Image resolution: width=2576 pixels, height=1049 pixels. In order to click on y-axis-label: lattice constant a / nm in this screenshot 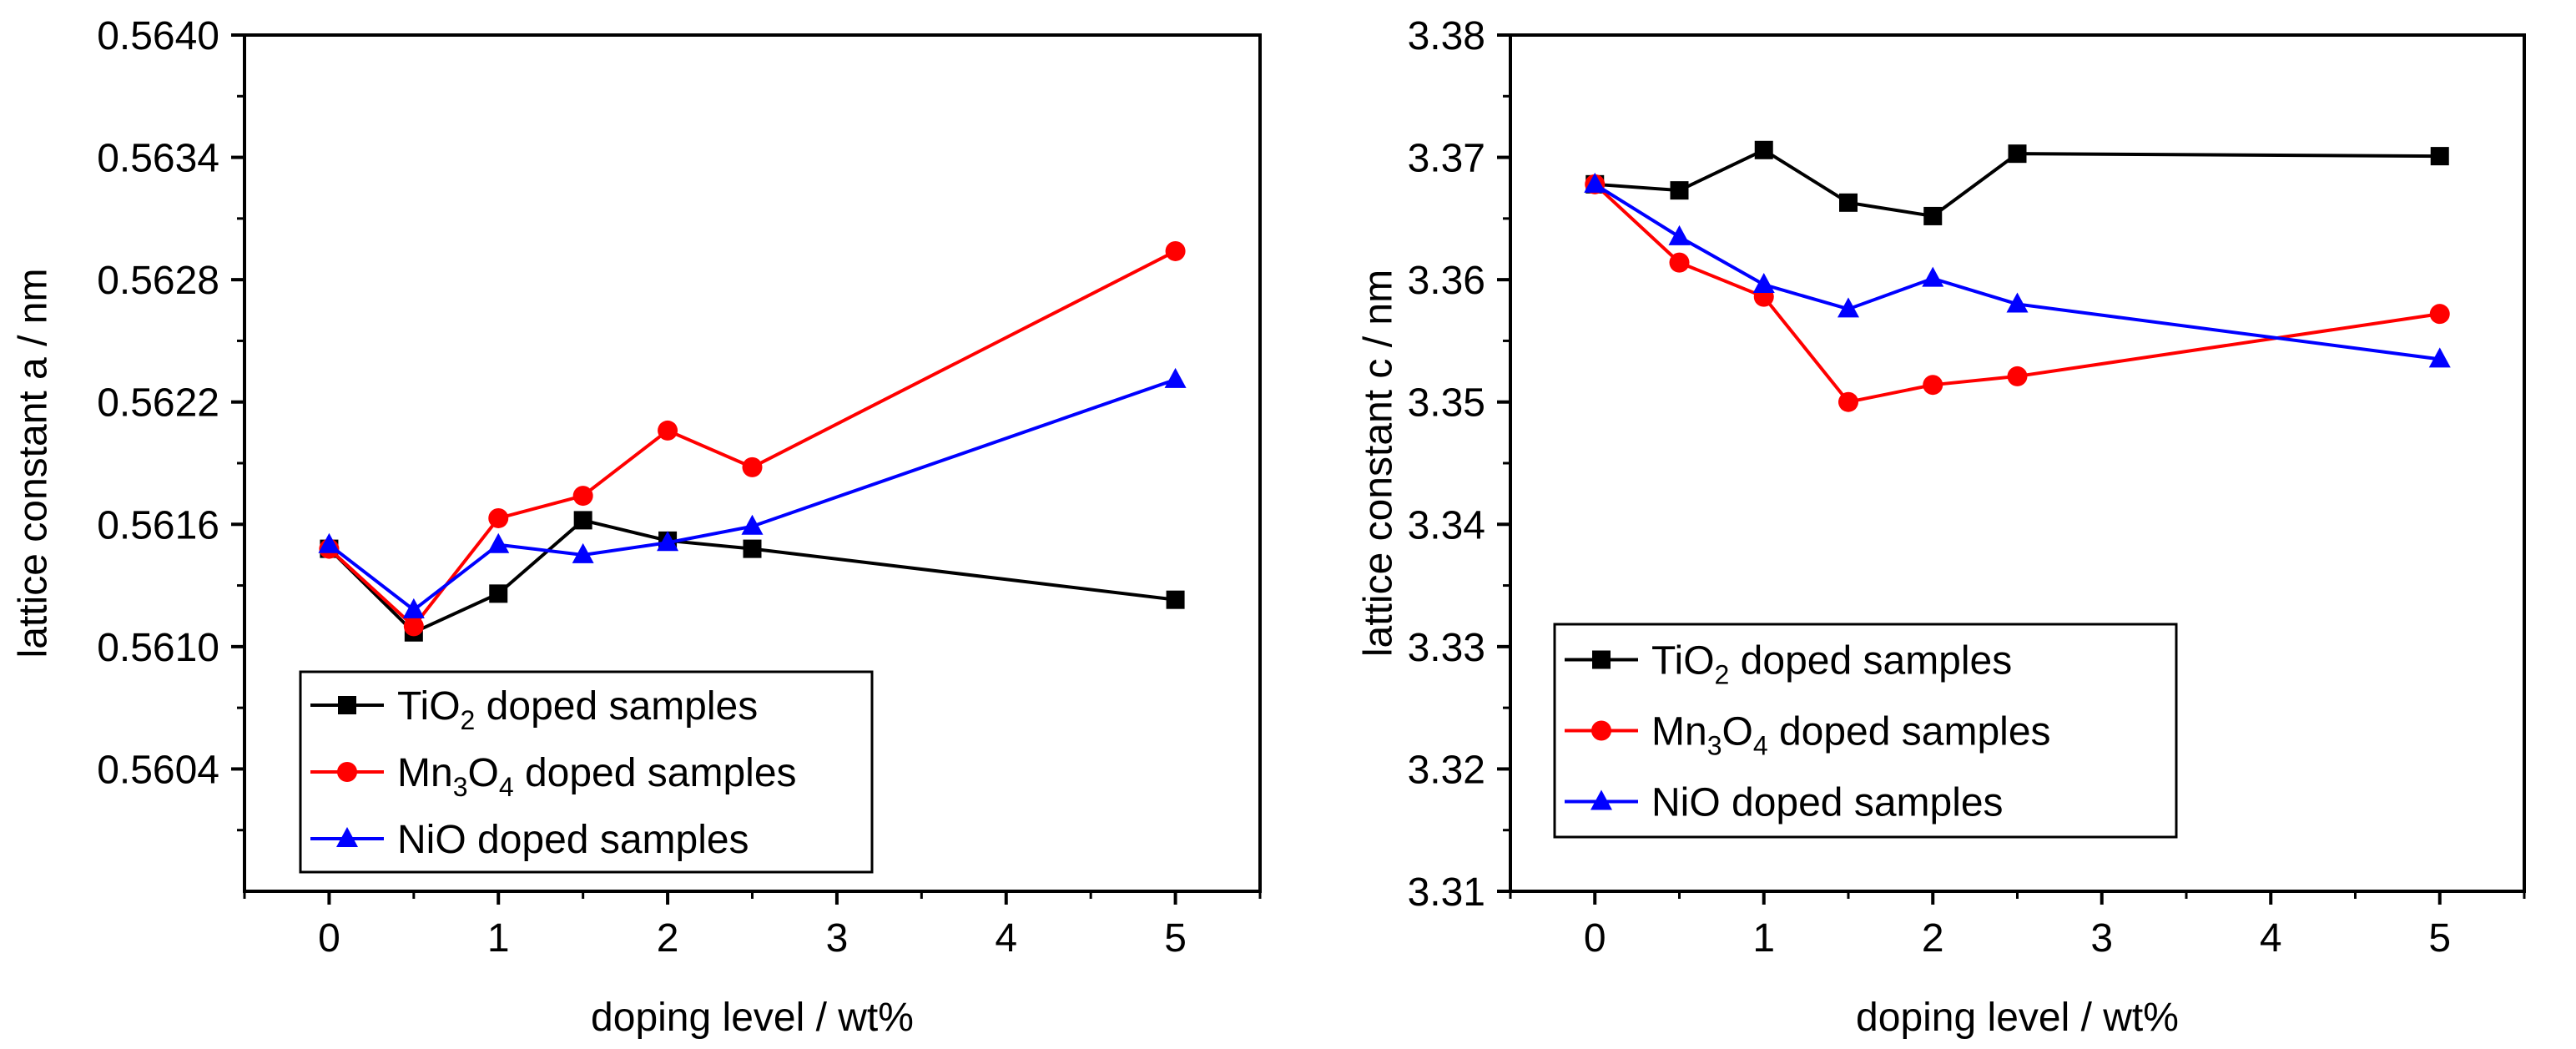, I will do `click(34, 463)`.